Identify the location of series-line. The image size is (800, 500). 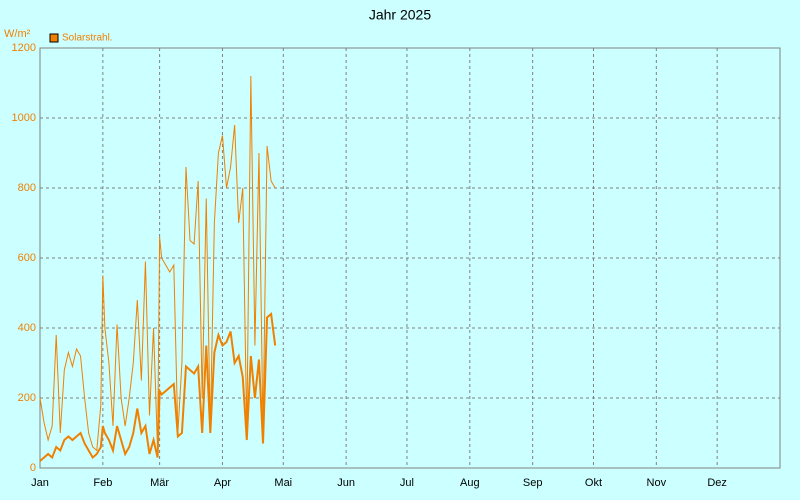
(158, 387).